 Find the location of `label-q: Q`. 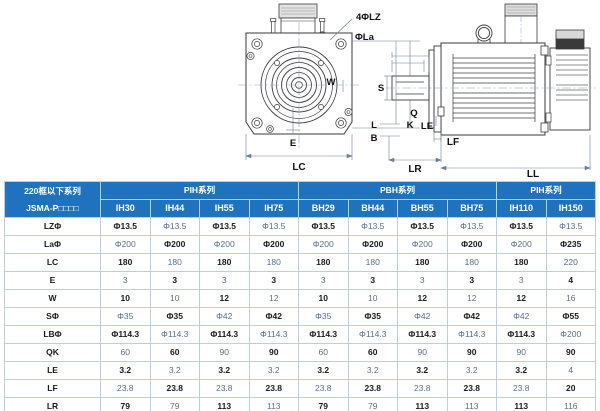

label-q: Q is located at coordinates (413, 113).